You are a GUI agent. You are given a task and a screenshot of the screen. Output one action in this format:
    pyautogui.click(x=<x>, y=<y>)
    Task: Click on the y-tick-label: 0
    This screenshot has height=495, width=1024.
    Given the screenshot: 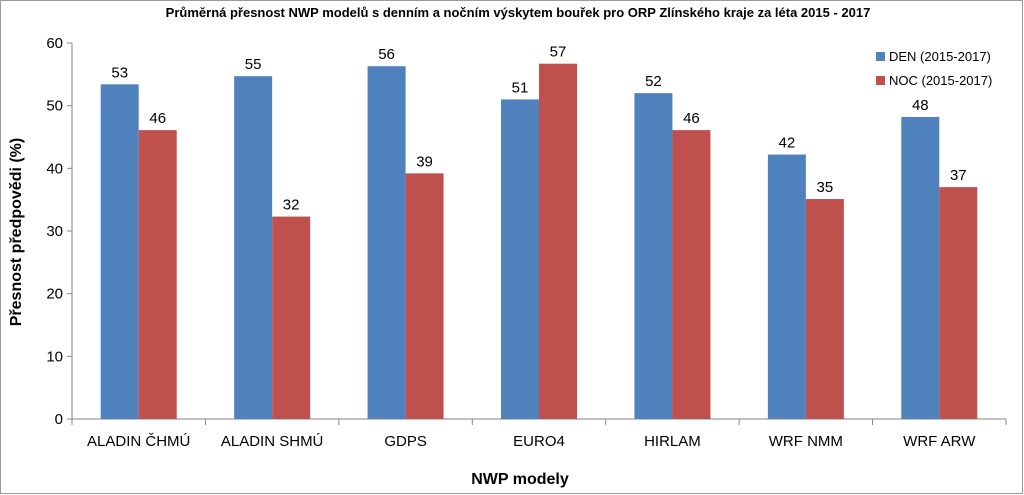 What is the action you would take?
    pyautogui.click(x=59, y=419)
    